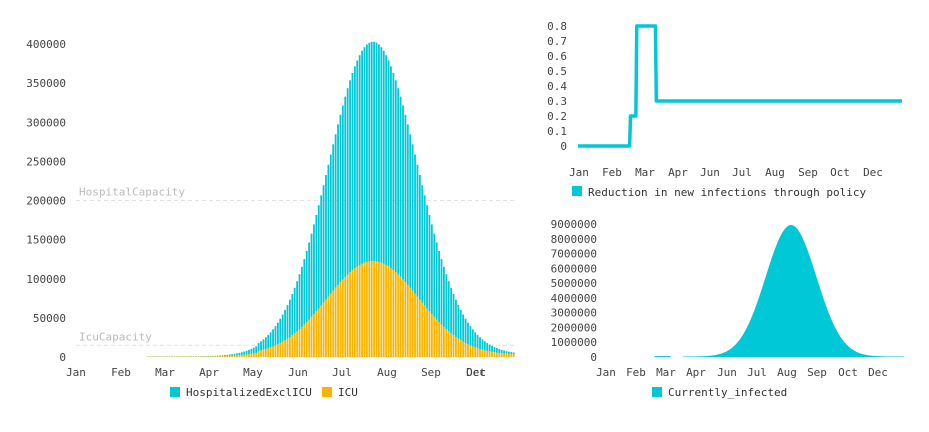  Describe the element at coordinates (574, 268) in the screenshot. I see `infected-ytick-label: 6000000` at that location.